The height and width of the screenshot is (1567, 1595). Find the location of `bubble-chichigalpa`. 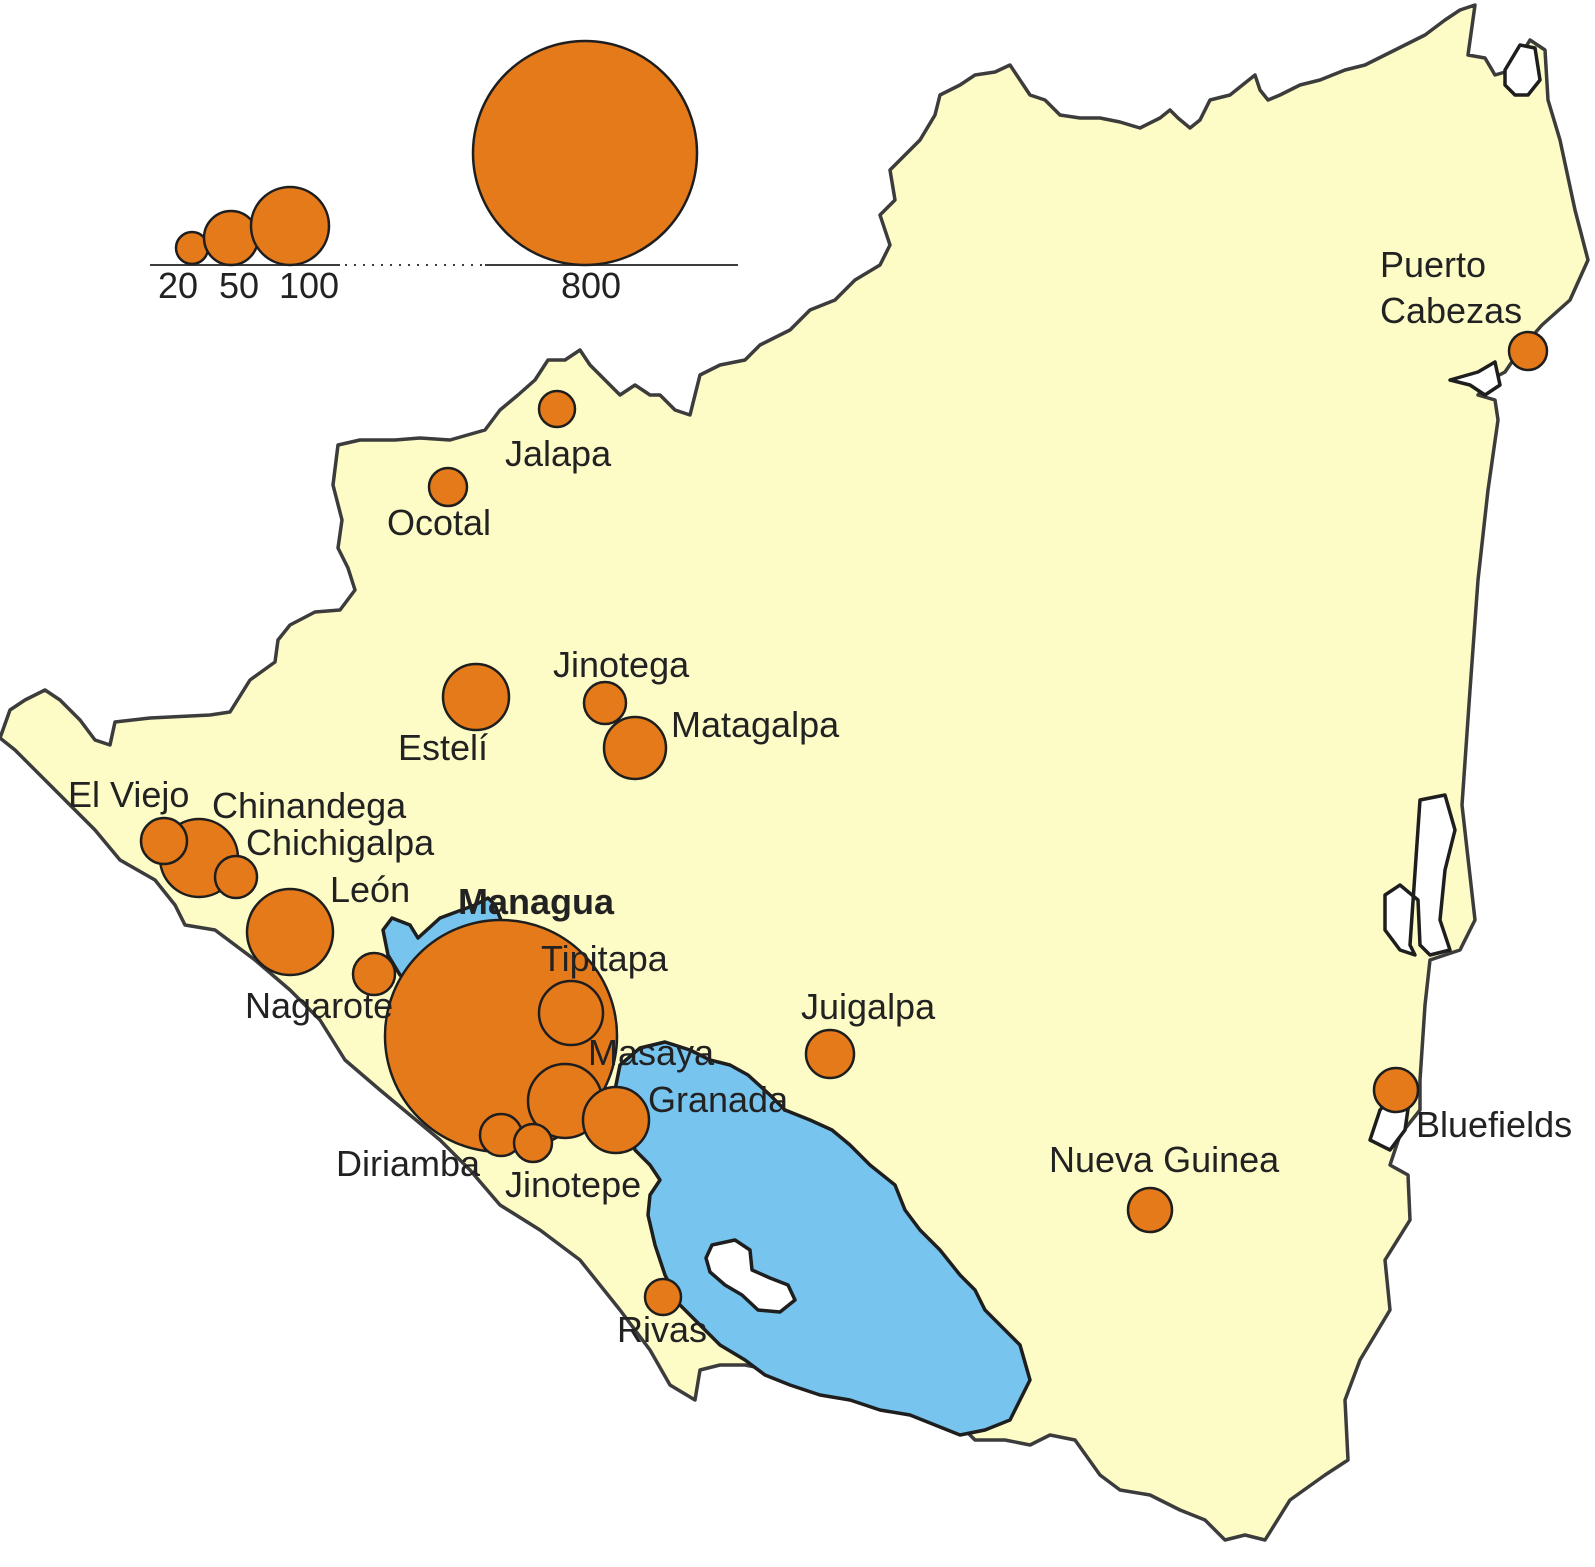

bubble-chichigalpa is located at coordinates (236, 877).